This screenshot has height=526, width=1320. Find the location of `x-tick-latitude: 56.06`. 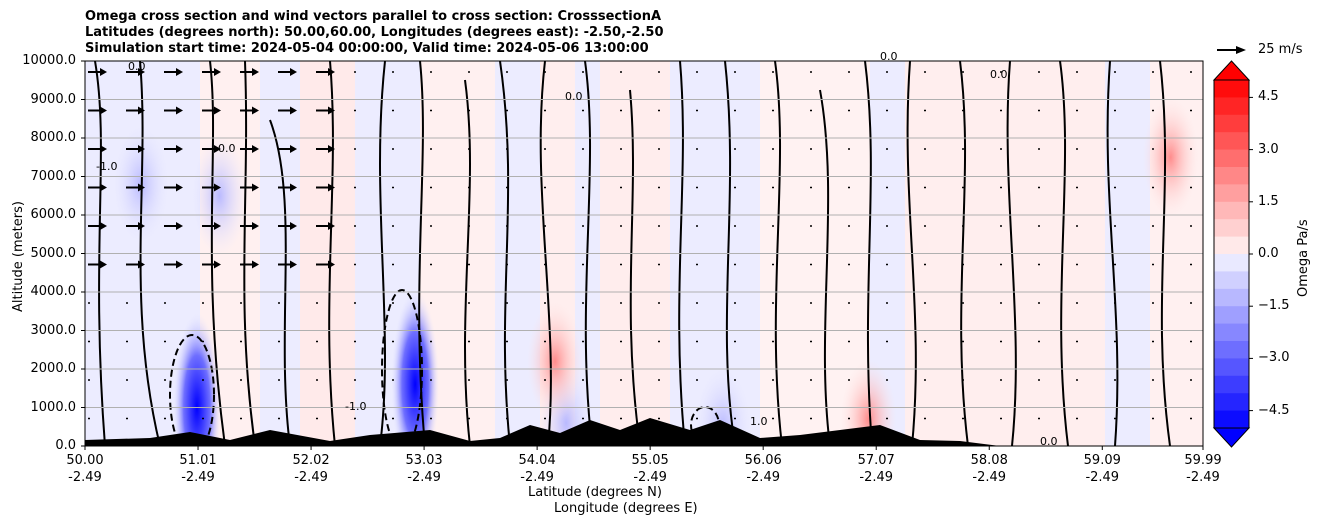

x-tick-latitude: 56.06 is located at coordinates (763, 460).